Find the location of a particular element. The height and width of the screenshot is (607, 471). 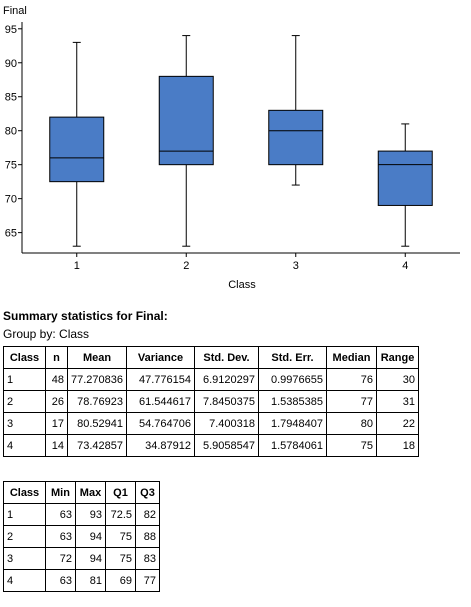

table-cell: 14 is located at coordinates (56, 445).